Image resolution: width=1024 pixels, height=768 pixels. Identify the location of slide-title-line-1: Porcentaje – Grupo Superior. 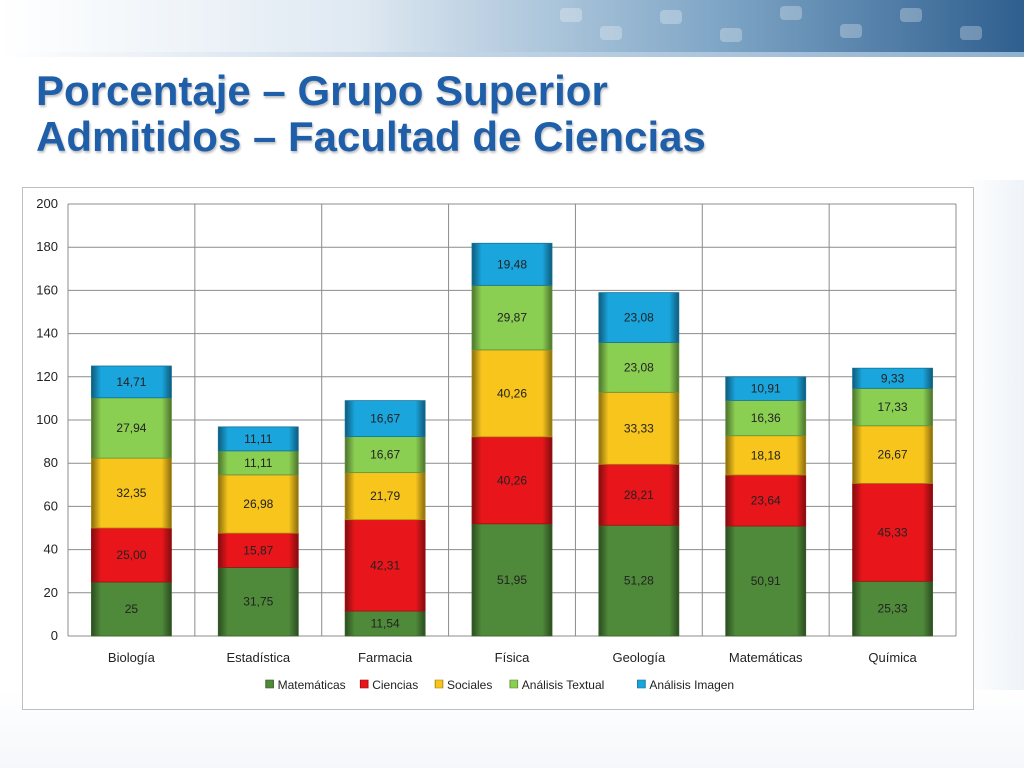
(322, 90).